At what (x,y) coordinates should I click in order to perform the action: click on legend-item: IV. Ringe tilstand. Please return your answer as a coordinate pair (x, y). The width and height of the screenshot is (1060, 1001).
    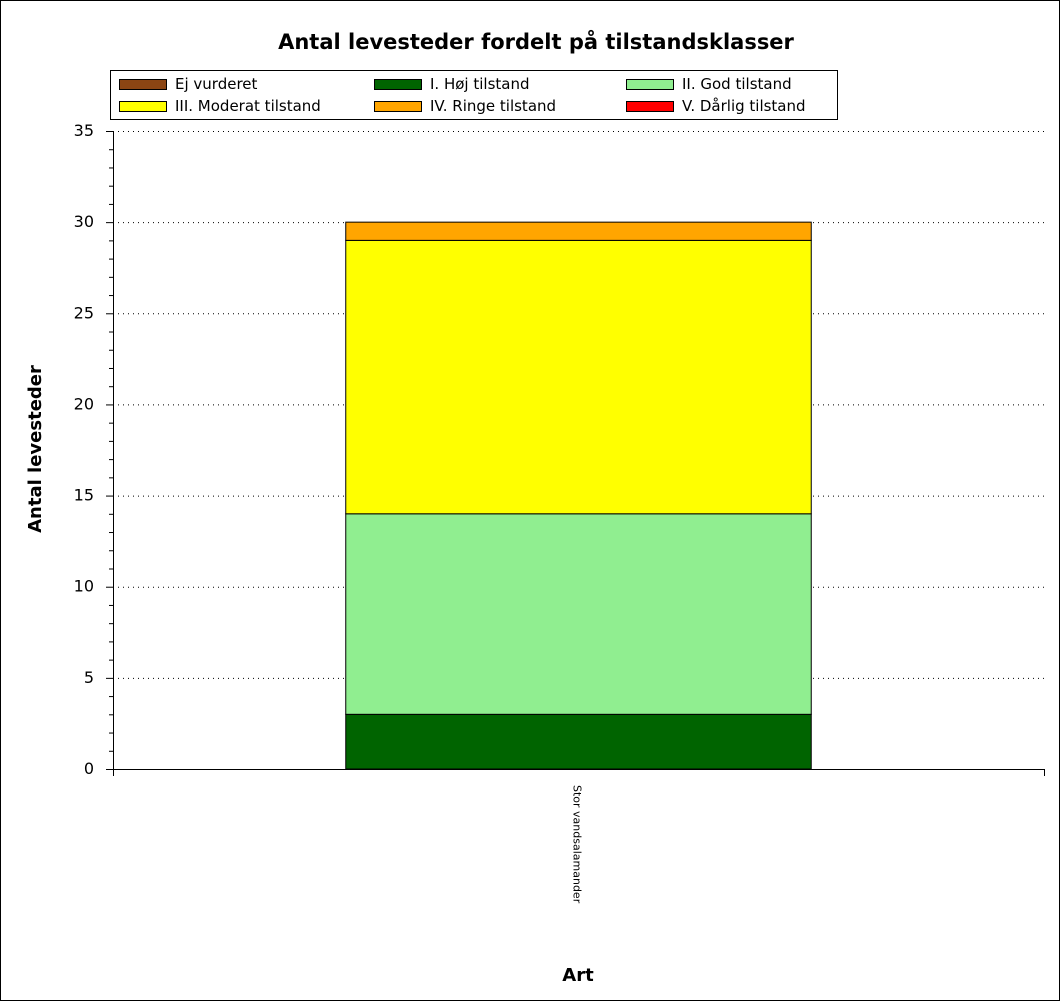
    Looking at the image, I should click on (465, 106).